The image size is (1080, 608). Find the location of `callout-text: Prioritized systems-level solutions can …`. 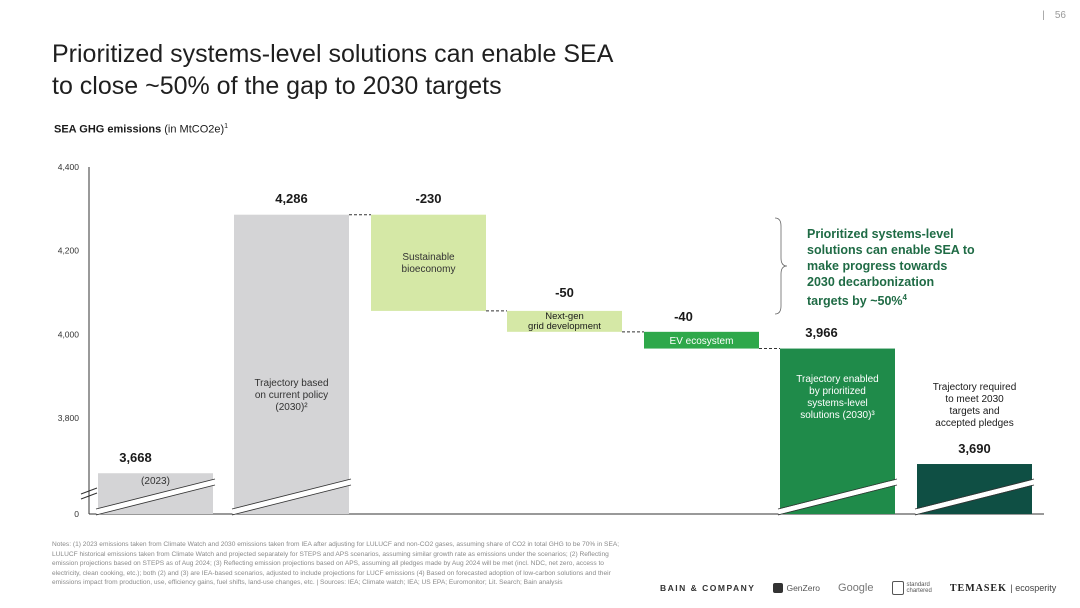

callout-text: Prioritized systems-level solutions can … is located at coordinates (892, 267).